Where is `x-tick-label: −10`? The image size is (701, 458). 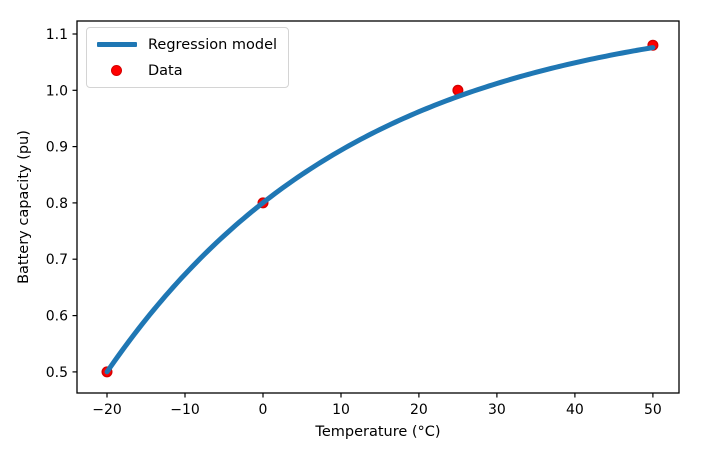
x-tick-label: −10 is located at coordinates (185, 410).